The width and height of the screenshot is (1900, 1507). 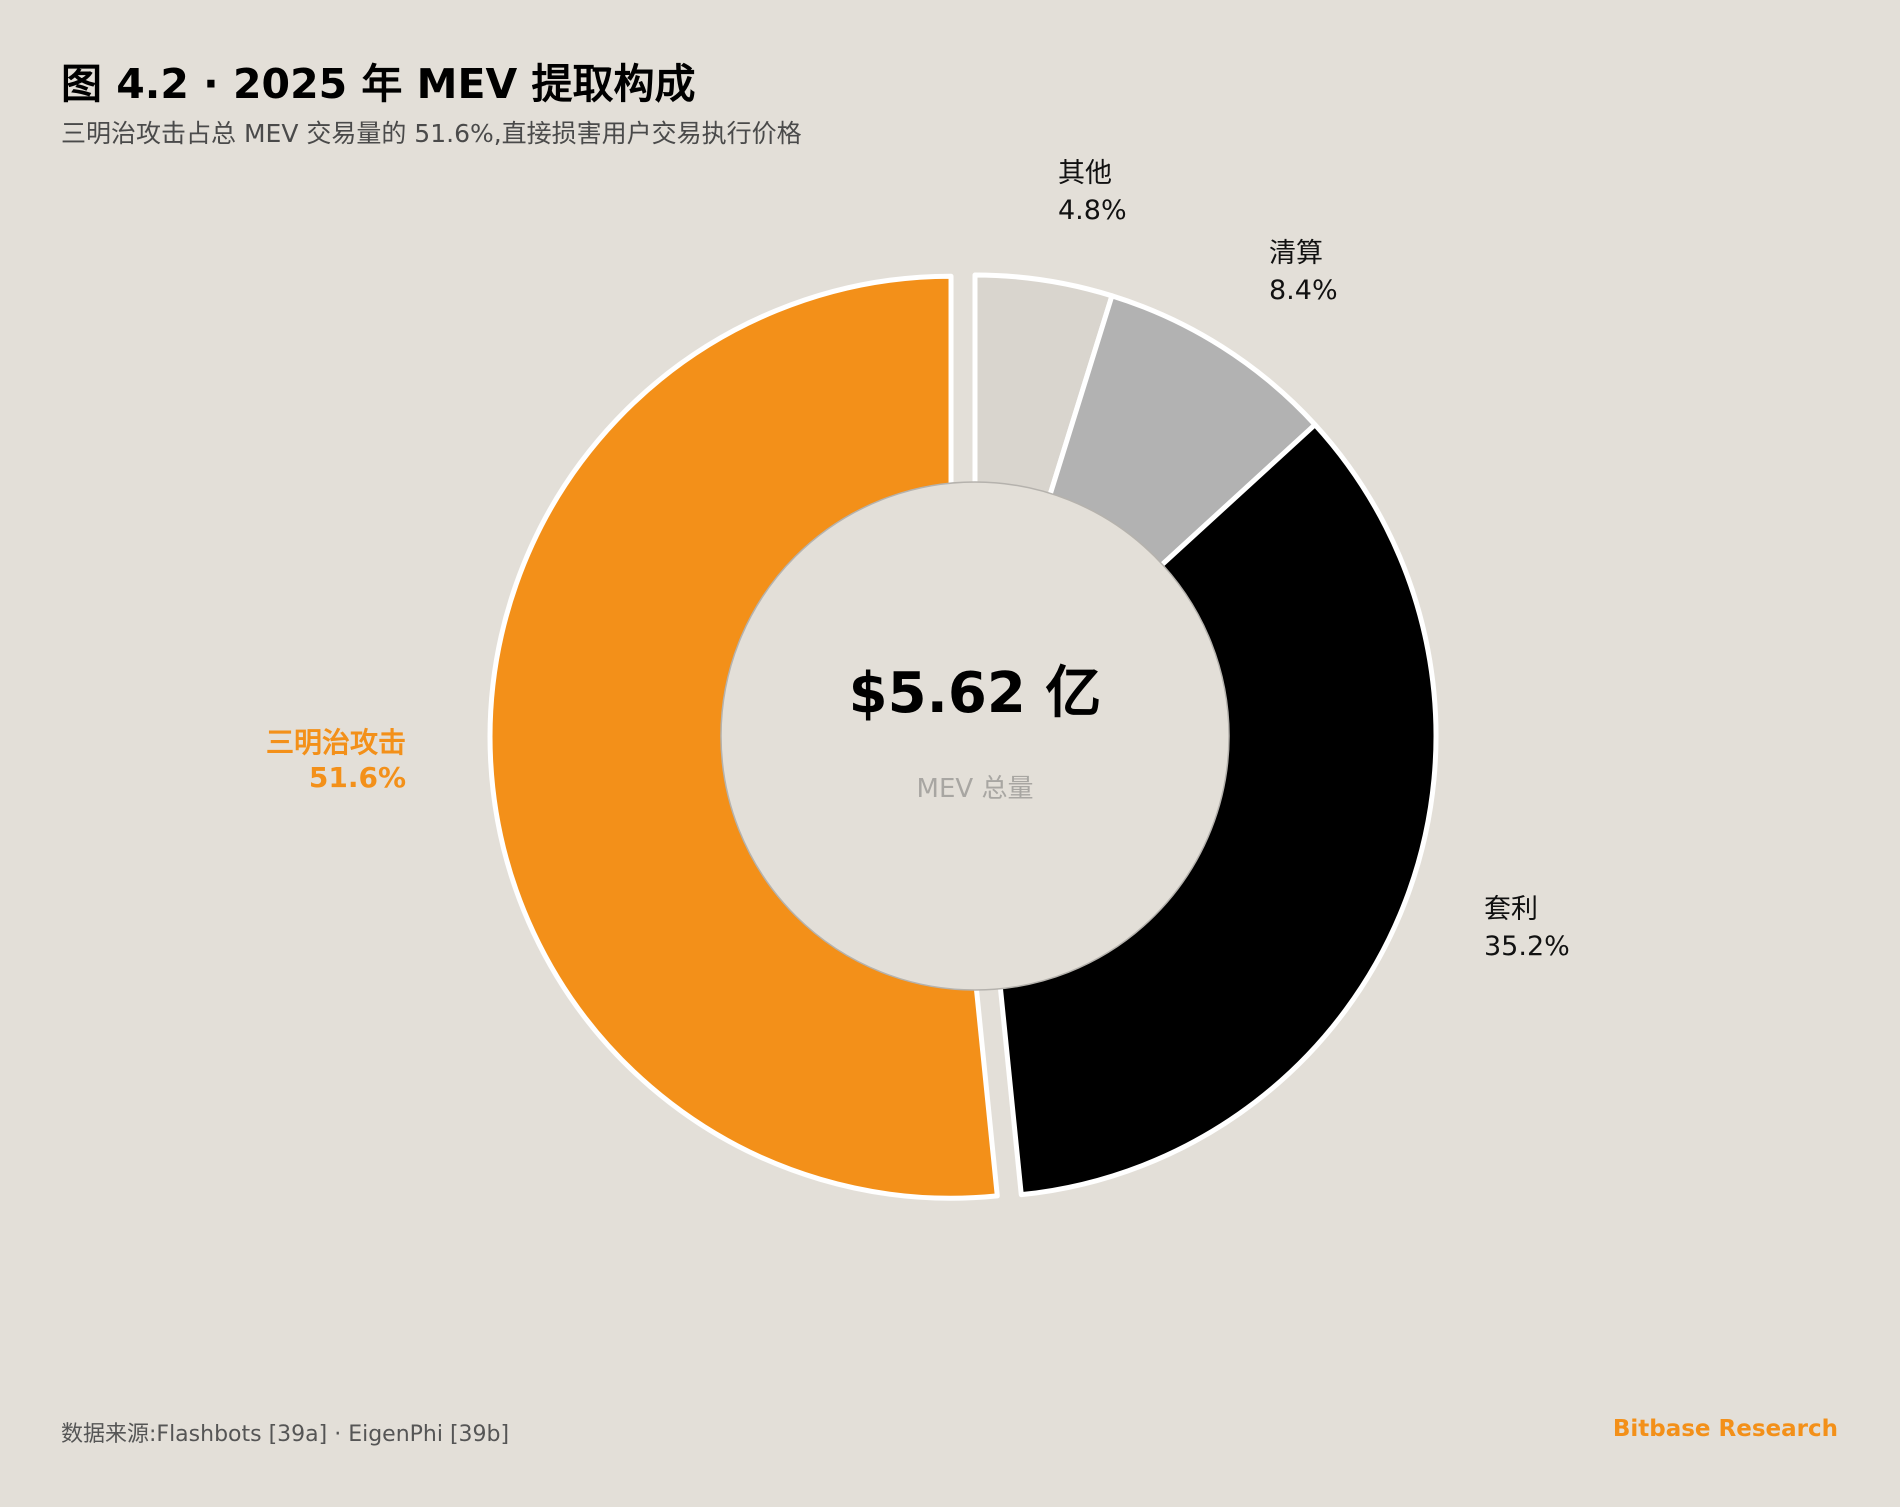 I want to click on slice-label-liquidation: 清算, so click(x=1296, y=253).